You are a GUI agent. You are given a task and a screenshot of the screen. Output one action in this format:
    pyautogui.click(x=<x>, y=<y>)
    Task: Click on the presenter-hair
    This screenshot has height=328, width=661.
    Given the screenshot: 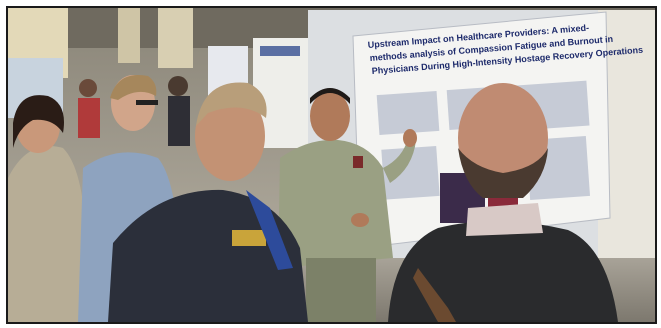 What is the action you would take?
    pyautogui.click(x=330, y=96)
    